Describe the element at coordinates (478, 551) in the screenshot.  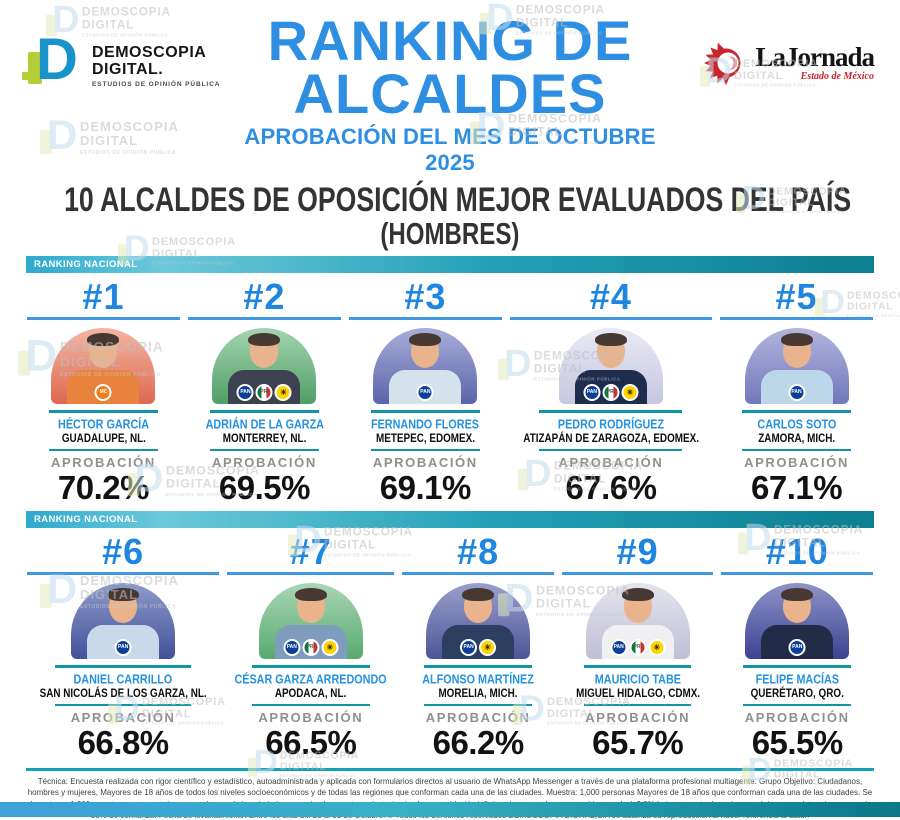
I see `rank-number: #8` at that location.